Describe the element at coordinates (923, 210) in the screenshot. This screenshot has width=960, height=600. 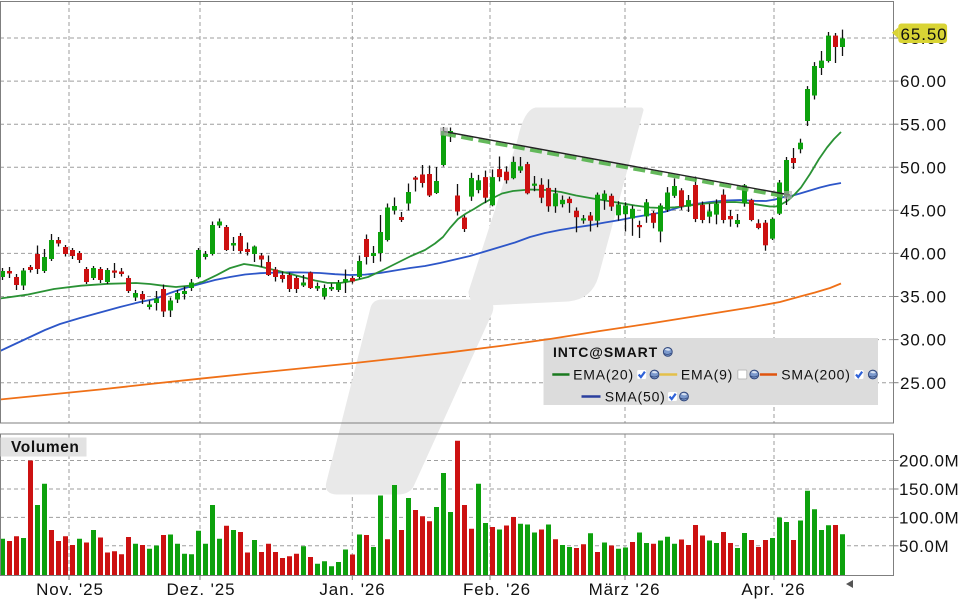
I see `svg-text: 45.00` at that location.